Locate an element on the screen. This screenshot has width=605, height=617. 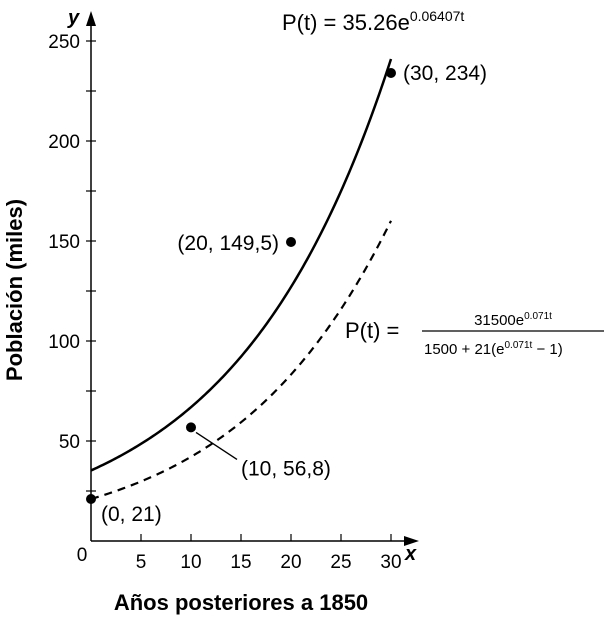
logistic-equation-denominator: 1500 + 21(e0.071t − 1) is located at coordinates (493, 349).